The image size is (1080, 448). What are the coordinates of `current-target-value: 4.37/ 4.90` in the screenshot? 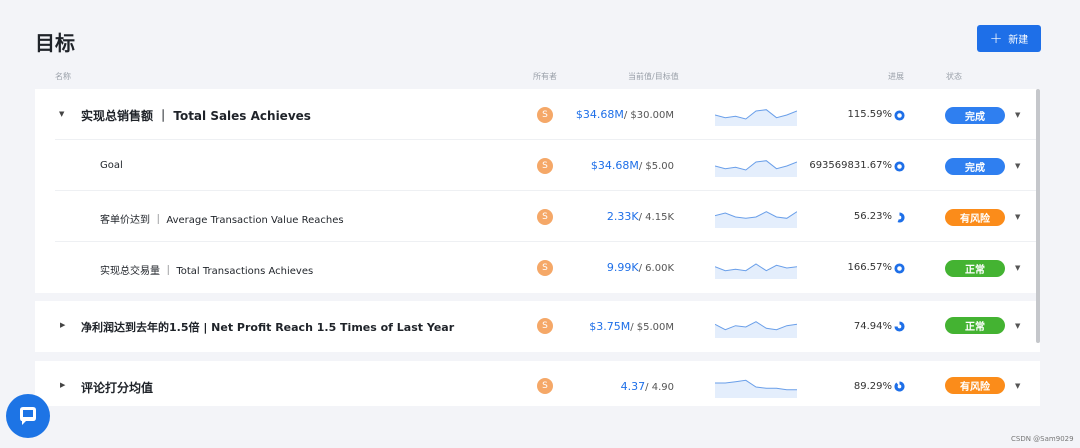 It's located at (647, 386).